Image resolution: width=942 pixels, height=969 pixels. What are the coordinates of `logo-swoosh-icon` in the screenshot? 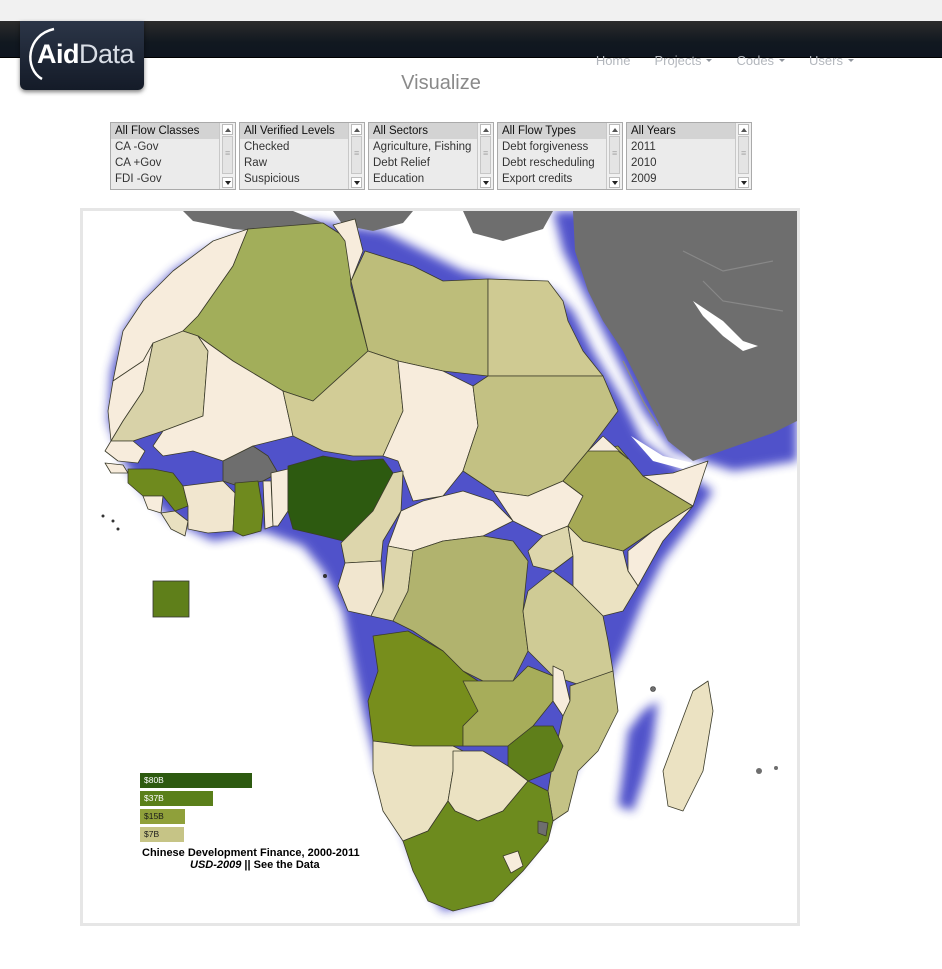 It's located at (42, 54).